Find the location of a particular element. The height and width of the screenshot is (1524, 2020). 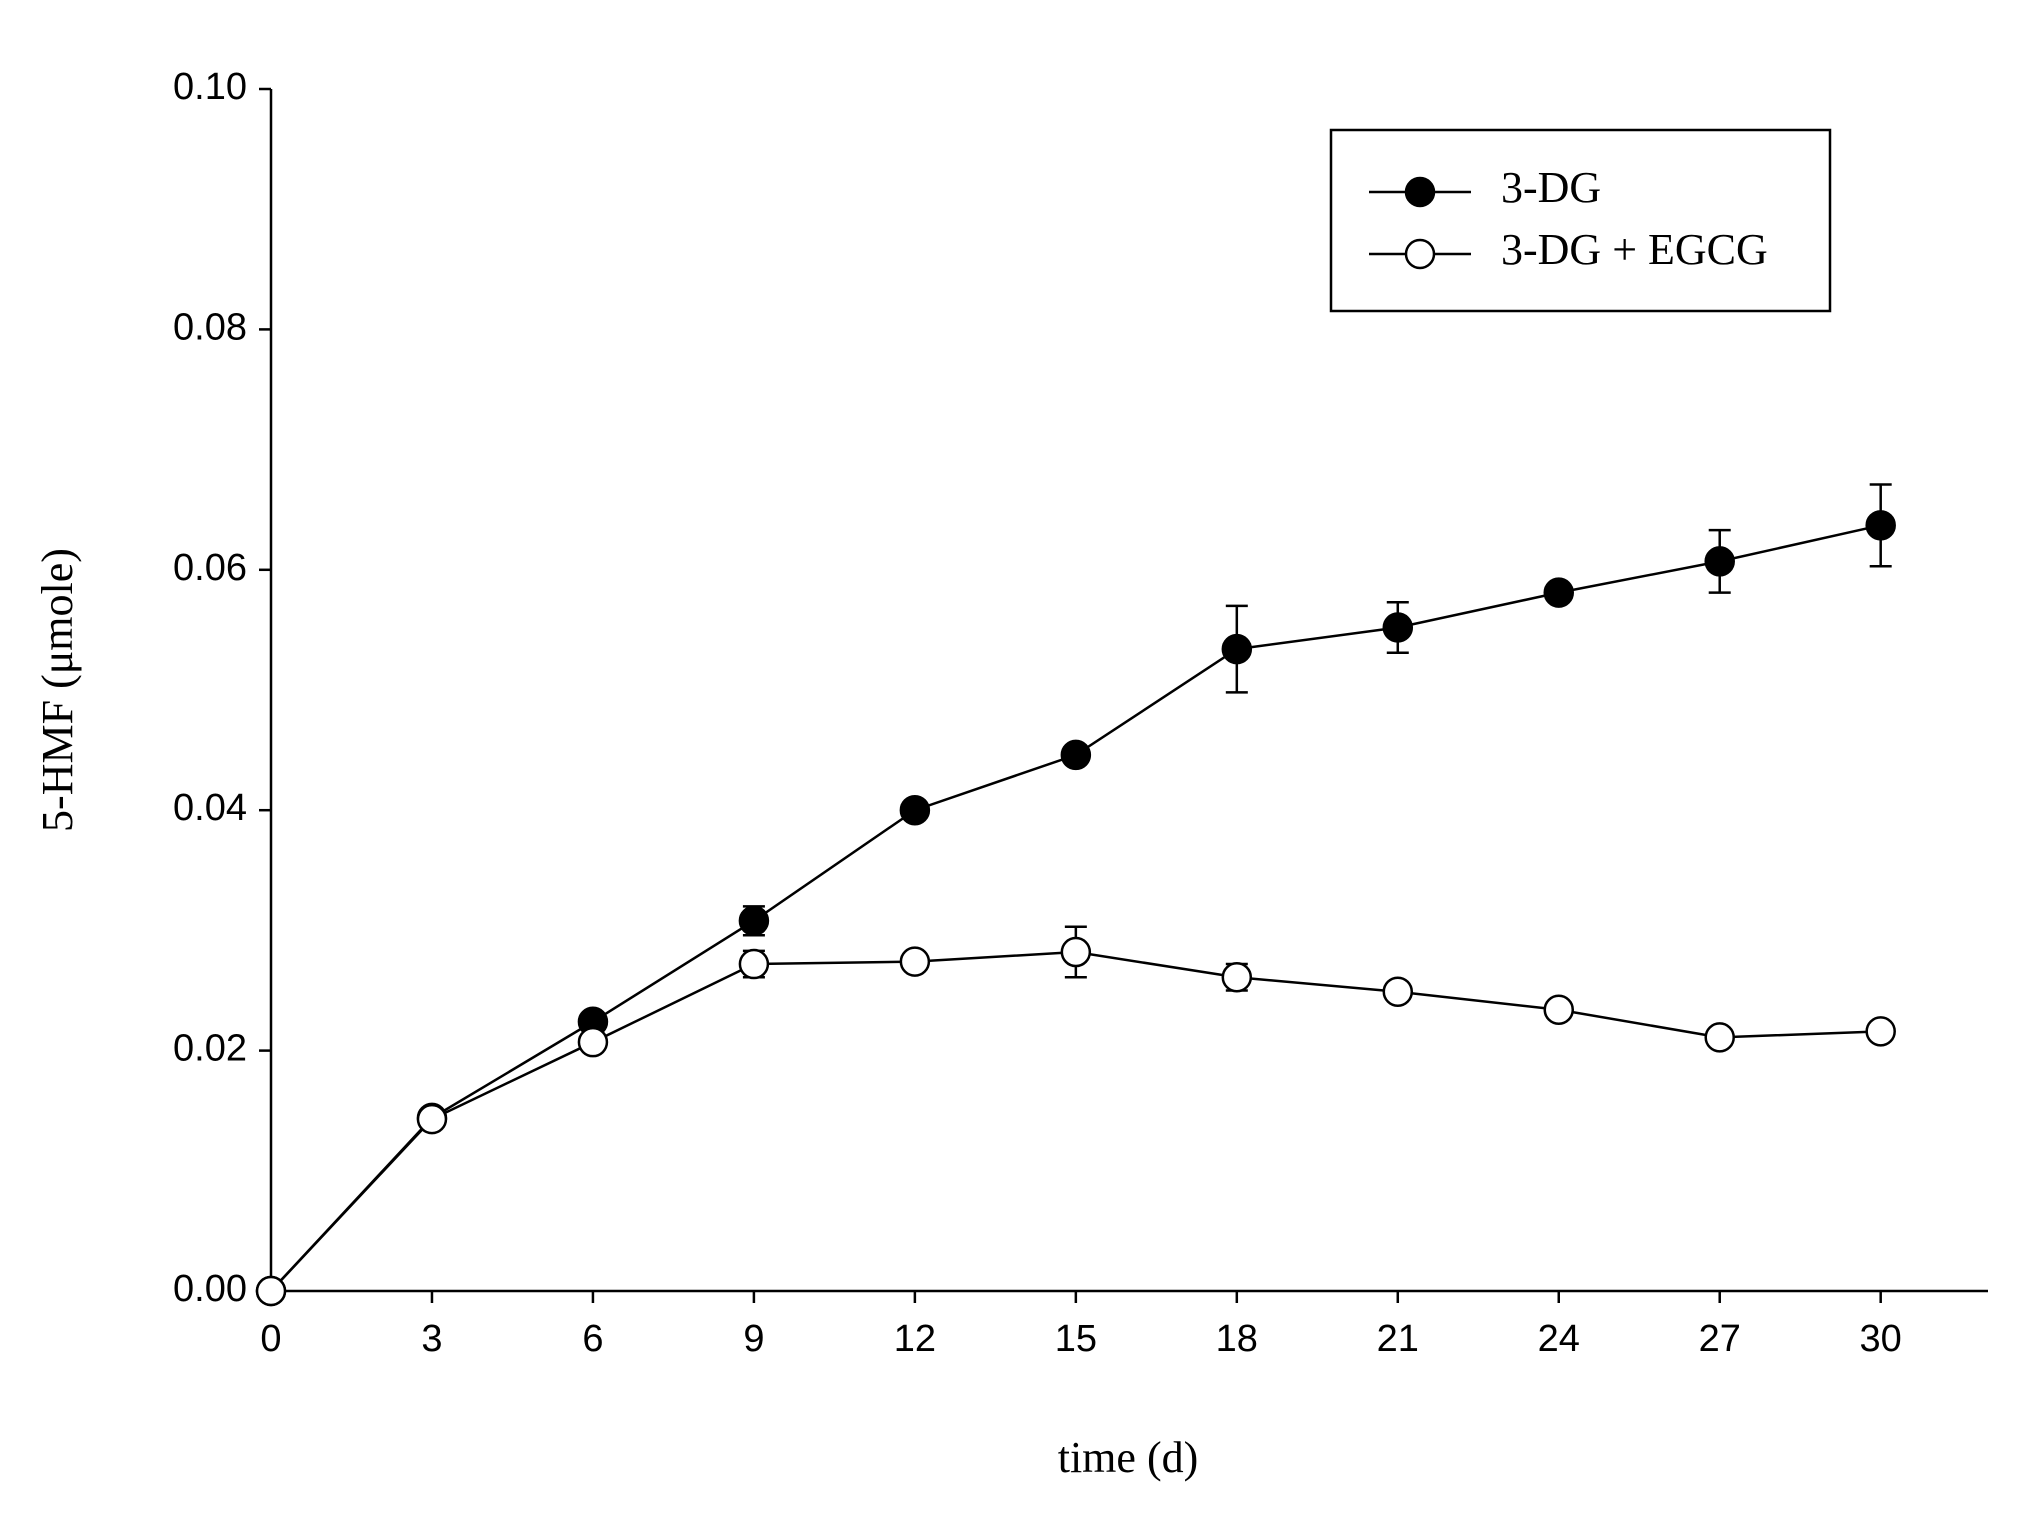

y-tick-label: 0.02 is located at coordinates (210, 1049).